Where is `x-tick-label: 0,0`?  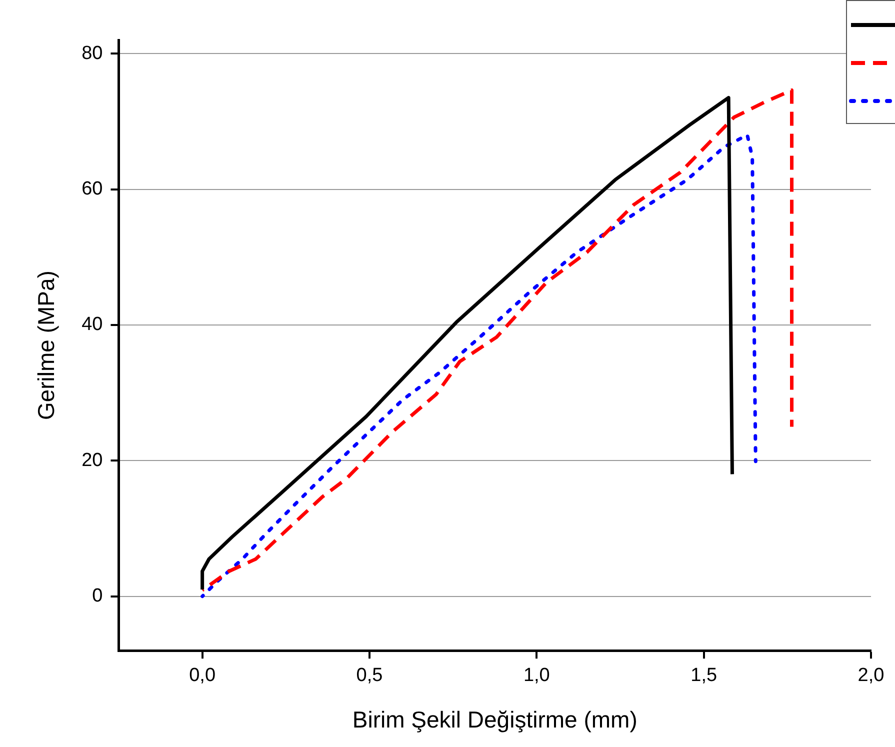
x-tick-label: 0,0 is located at coordinates (202, 675).